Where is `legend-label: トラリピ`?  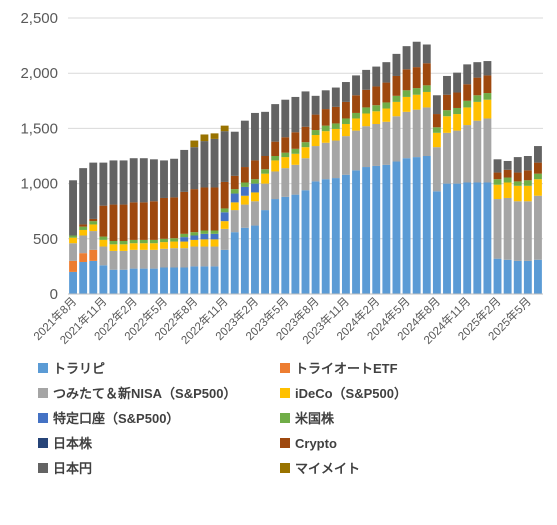 legend-label: トラリピ is located at coordinates (79, 368).